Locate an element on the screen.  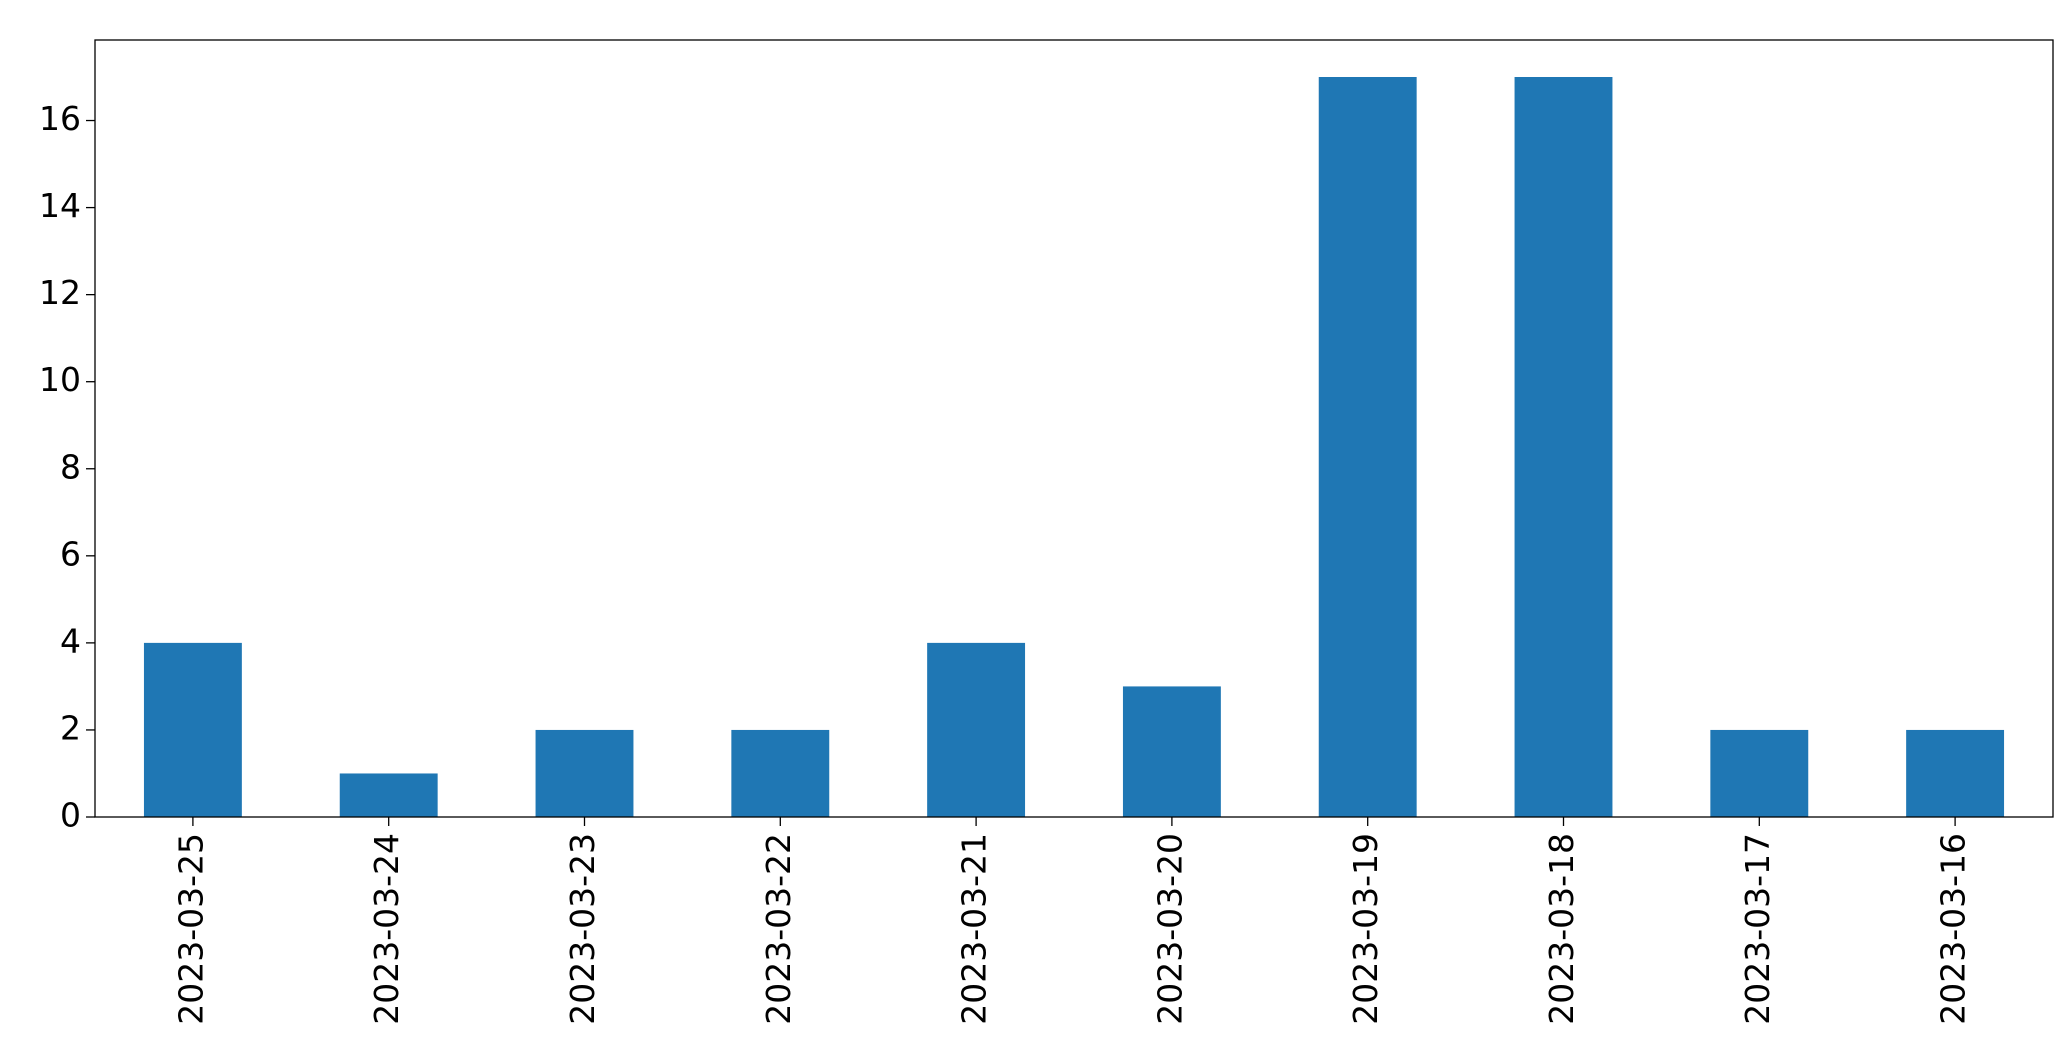
y-tick-label: 2 is located at coordinates (70, 727).